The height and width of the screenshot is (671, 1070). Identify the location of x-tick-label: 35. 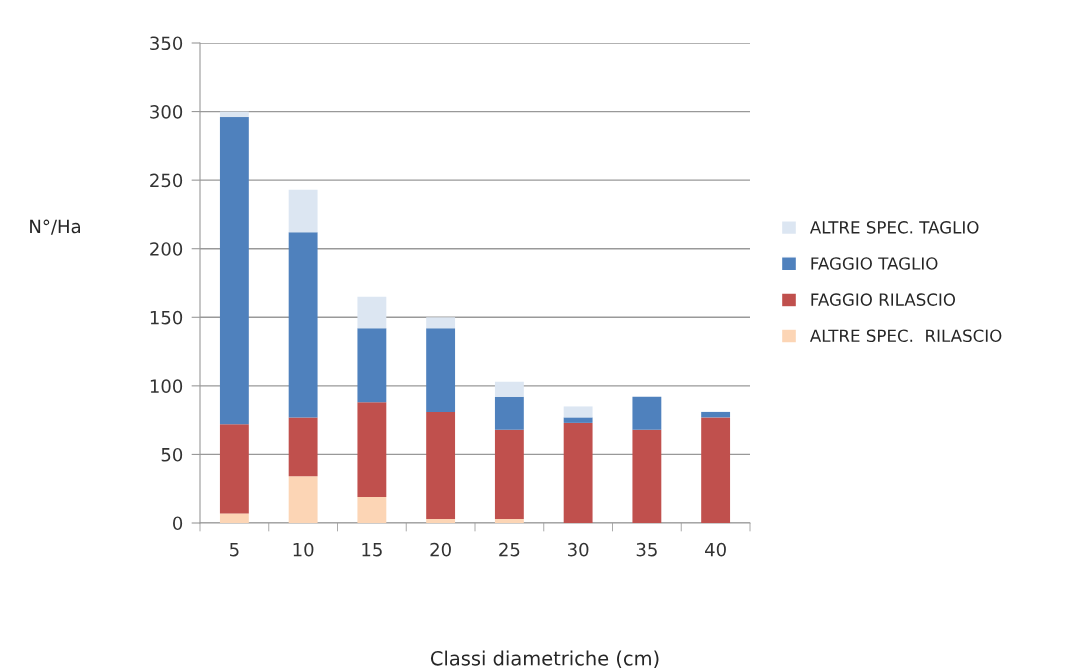
(646, 549).